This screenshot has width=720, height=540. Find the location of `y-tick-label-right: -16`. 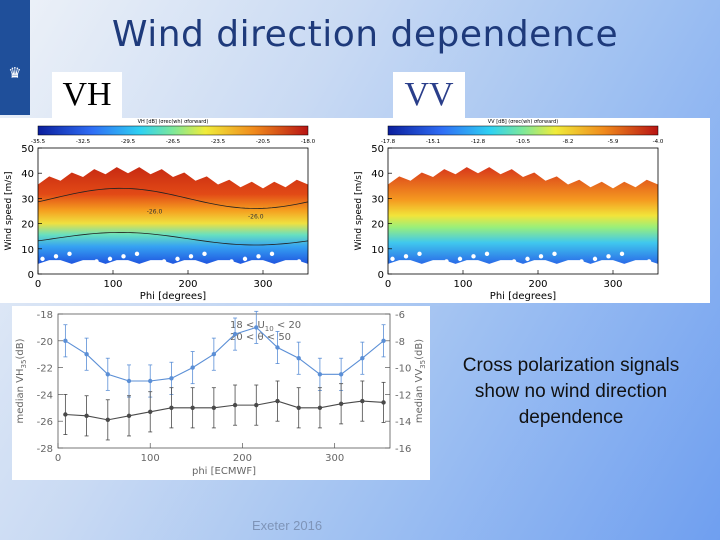

y-tick-label-right: -16 is located at coordinates (403, 449).